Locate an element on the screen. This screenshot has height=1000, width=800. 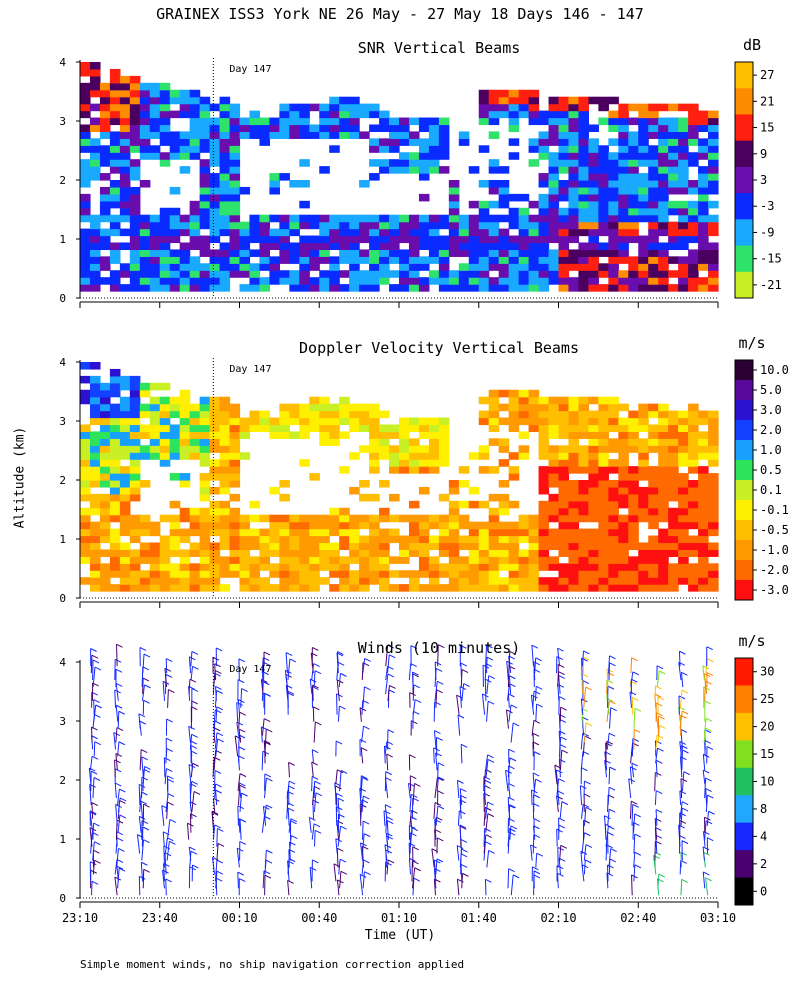
x-tick-label: 01:10 is located at coordinates (399, 918).